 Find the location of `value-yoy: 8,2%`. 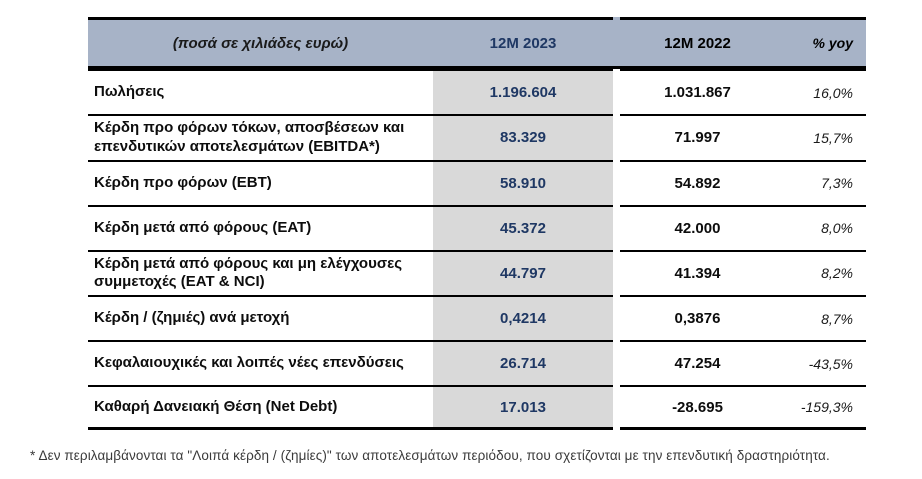

value-yoy: 8,2% is located at coordinates (820, 272).